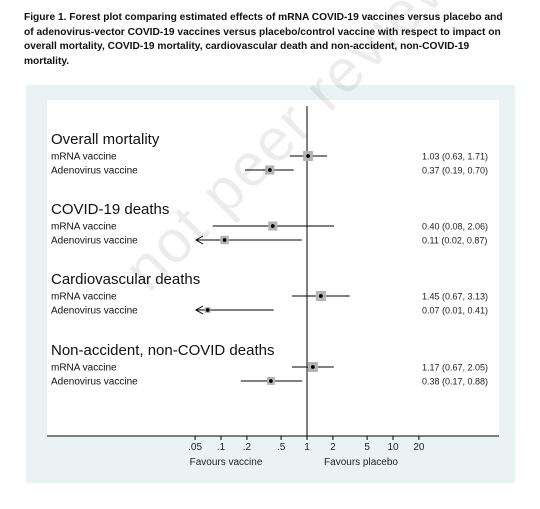  Describe the element at coordinates (281, 447) in the screenshot. I see `x-tick-label: .5` at that location.